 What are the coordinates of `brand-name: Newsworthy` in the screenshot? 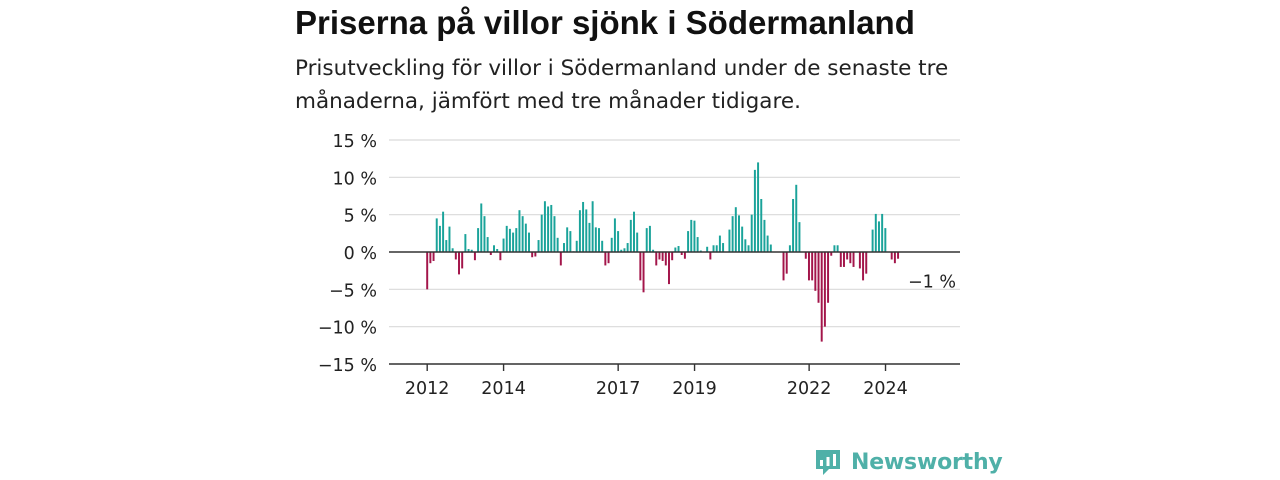 It's located at (927, 462).